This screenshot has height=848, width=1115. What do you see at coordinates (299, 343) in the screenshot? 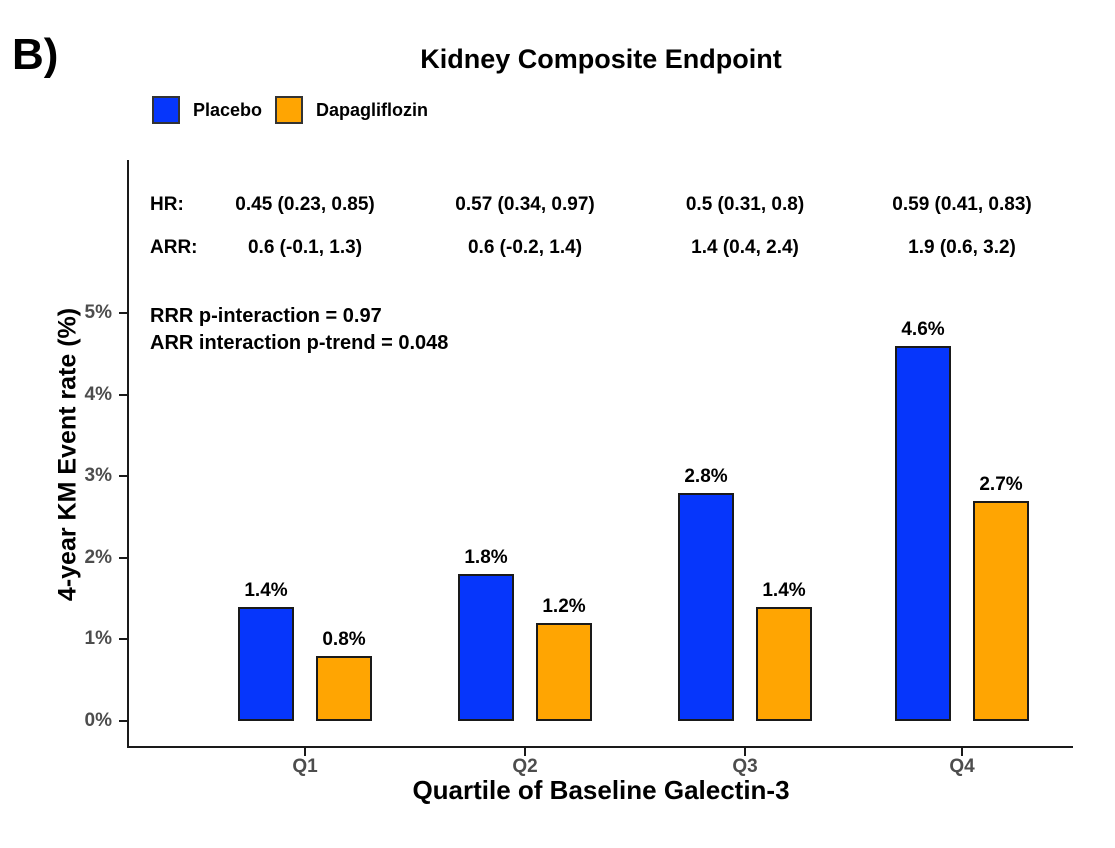
I see `arr-p-trend-text: ARR interaction p-trend = 0.048` at bounding box center [299, 343].